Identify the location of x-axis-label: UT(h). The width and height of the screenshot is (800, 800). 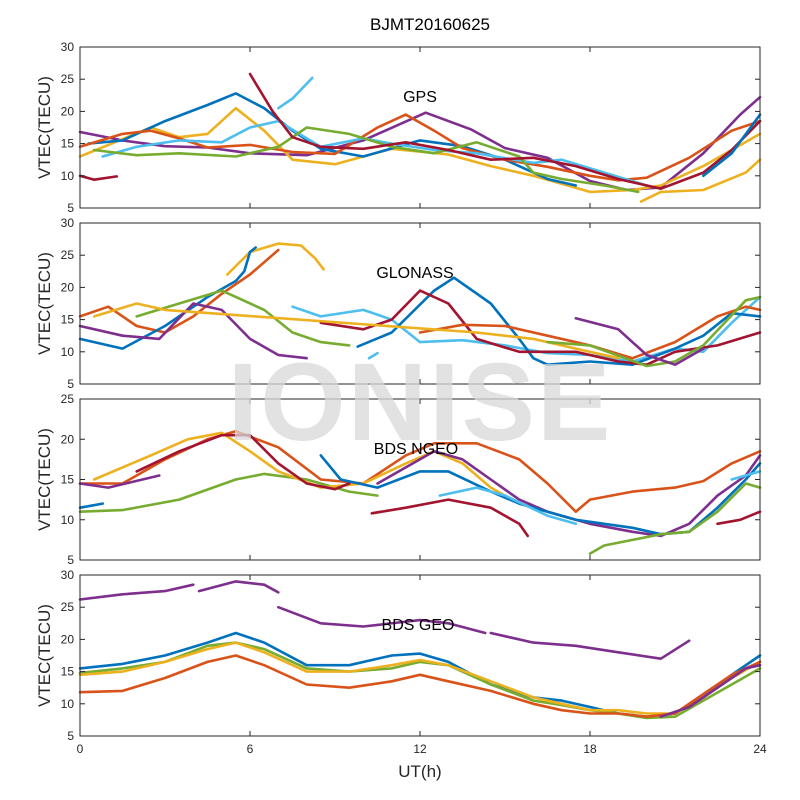
(419, 771).